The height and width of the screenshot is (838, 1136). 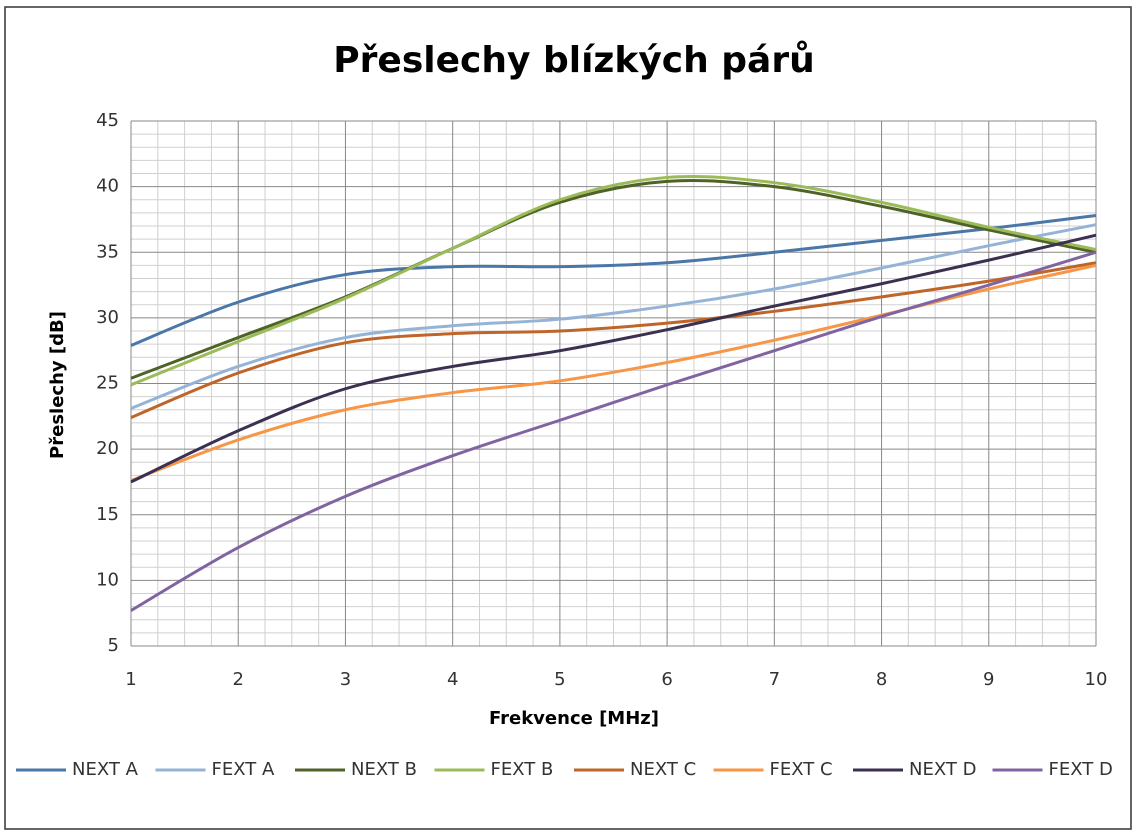 What do you see at coordinates (107, 383) in the screenshot?
I see `y-tick-label: 25` at bounding box center [107, 383].